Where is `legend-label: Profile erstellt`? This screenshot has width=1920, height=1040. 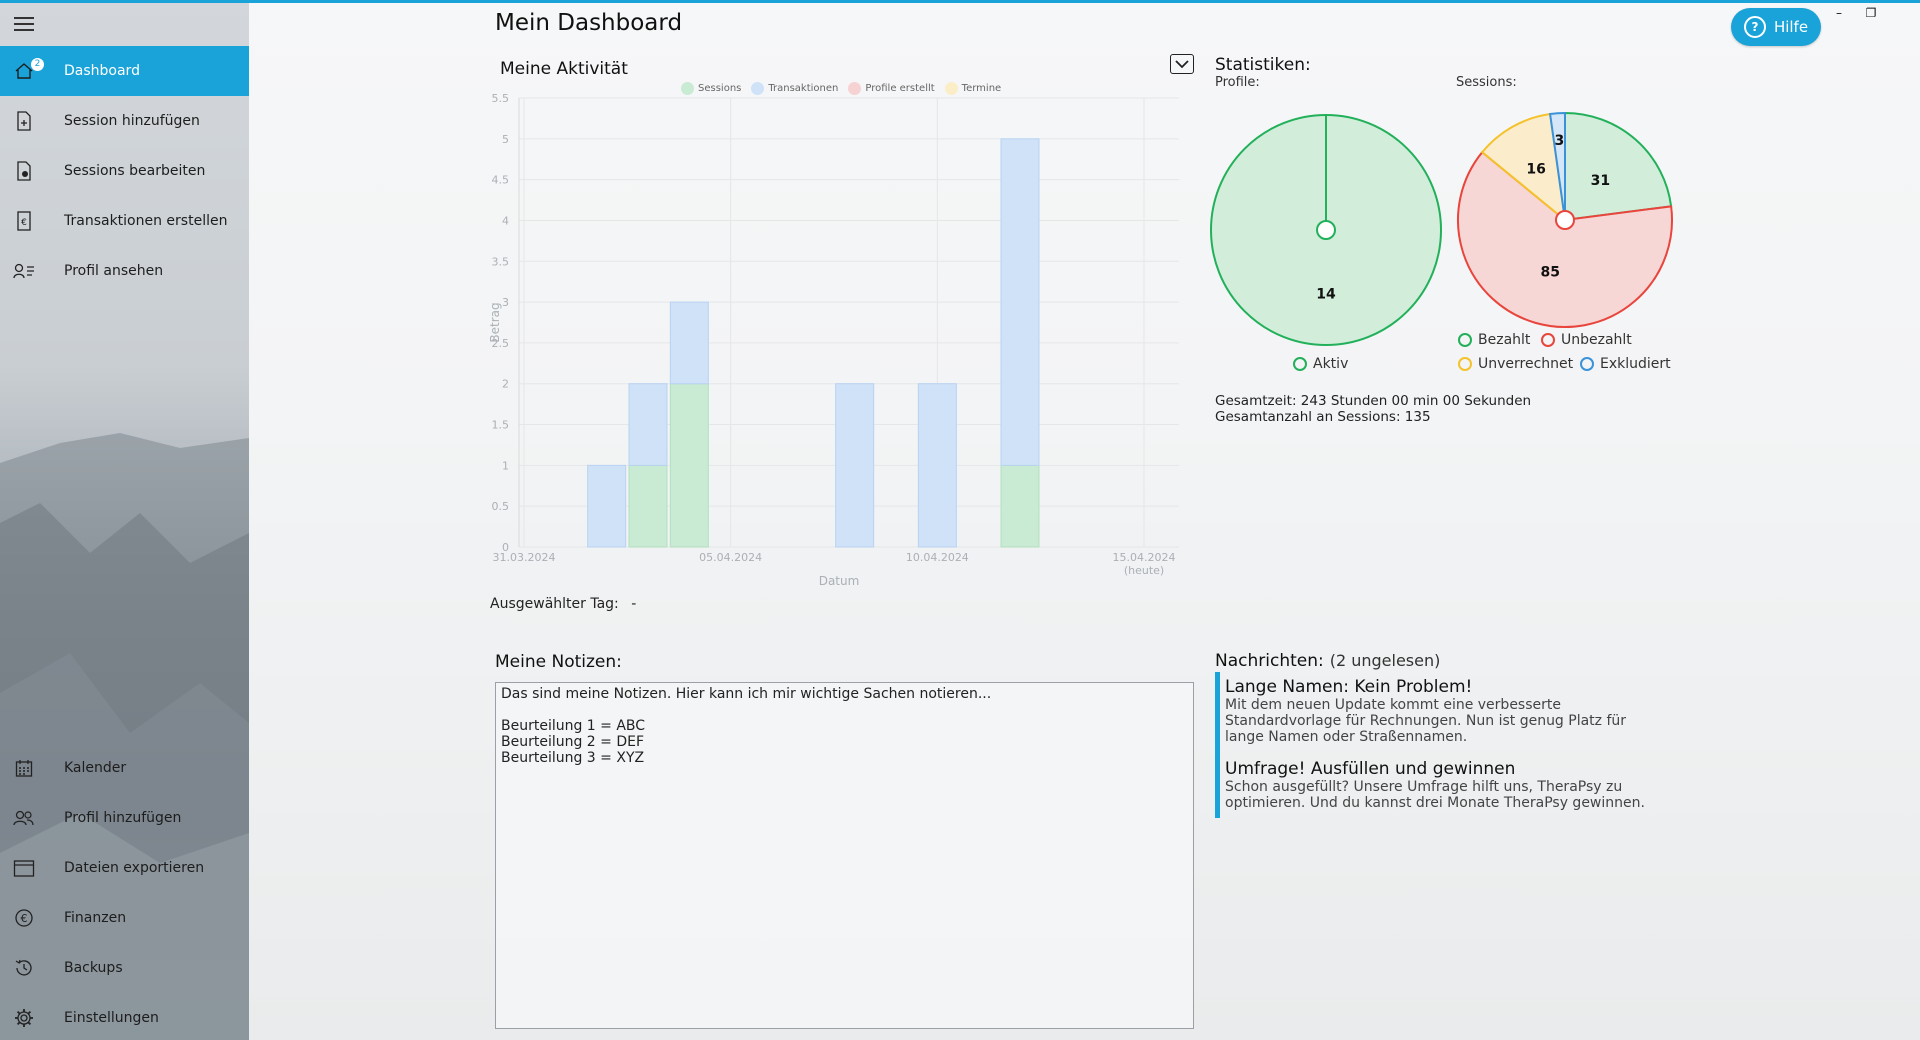 legend-label: Profile erstellt is located at coordinates (900, 88).